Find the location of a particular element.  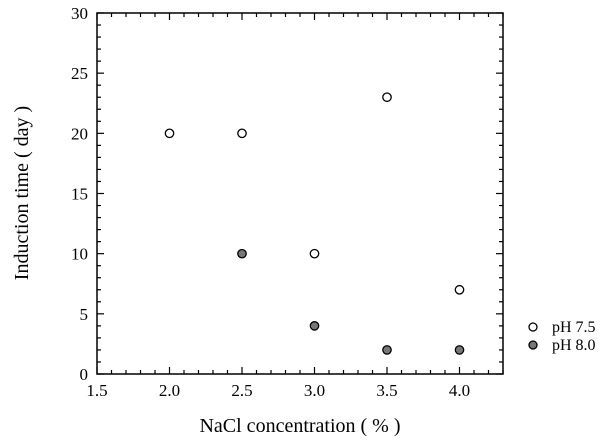

legend-label-ph75: pH 7.5 is located at coordinates (574, 327).